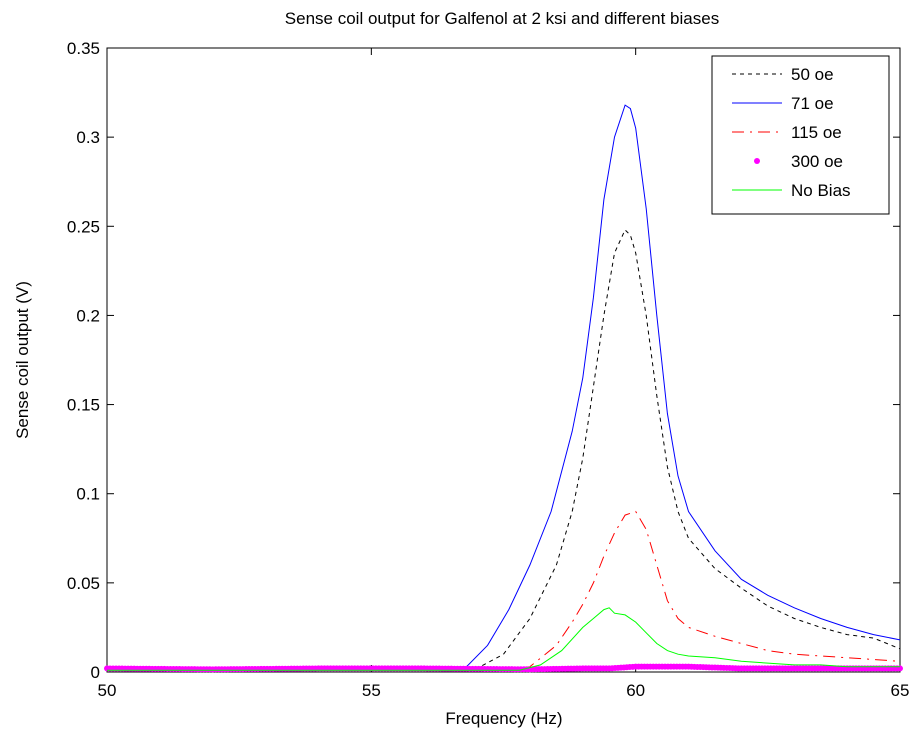  I want to click on y-tick-label: 0.3, so click(88, 137).